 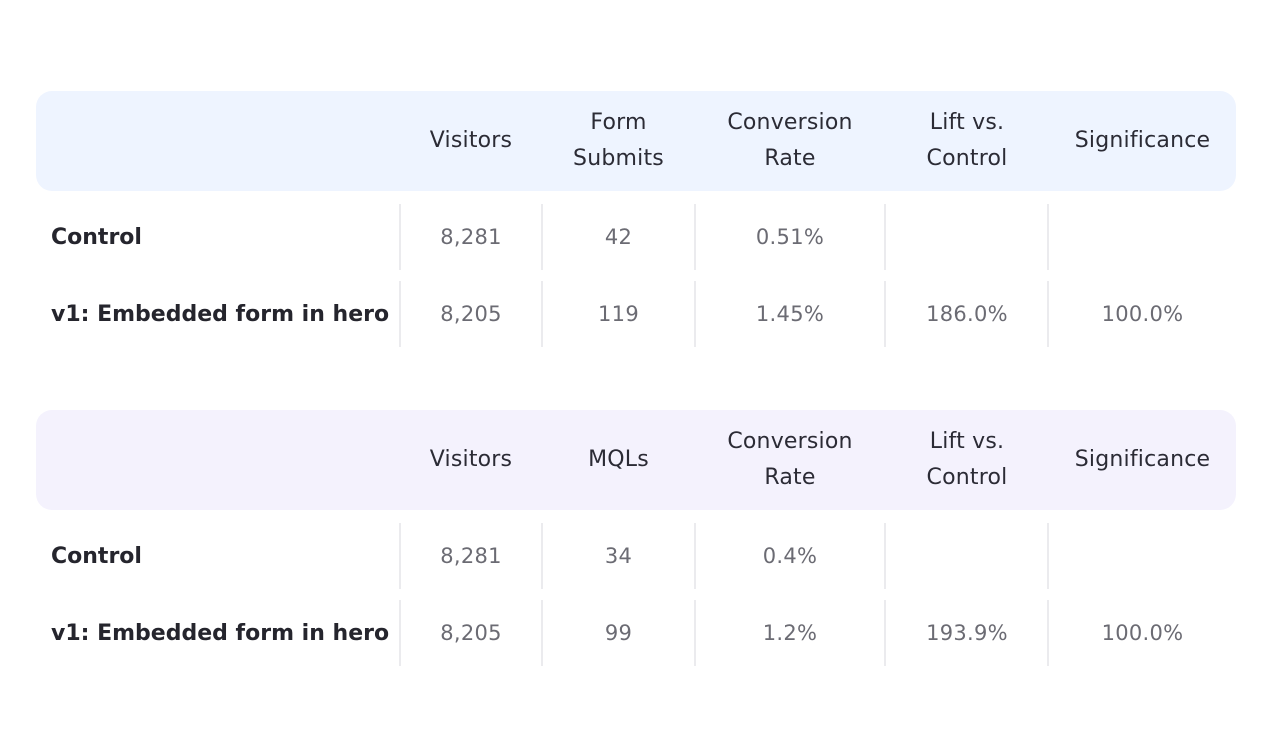 I want to click on cell-lift: 186.0%, so click(x=967, y=314).